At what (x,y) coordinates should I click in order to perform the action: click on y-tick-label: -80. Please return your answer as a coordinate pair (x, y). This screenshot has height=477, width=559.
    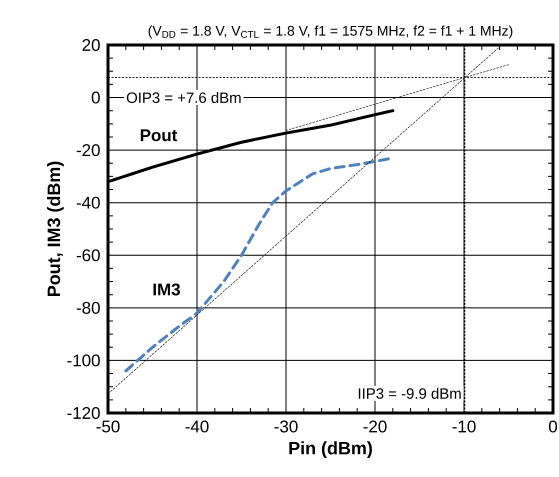
    Looking at the image, I should click on (88, 308).